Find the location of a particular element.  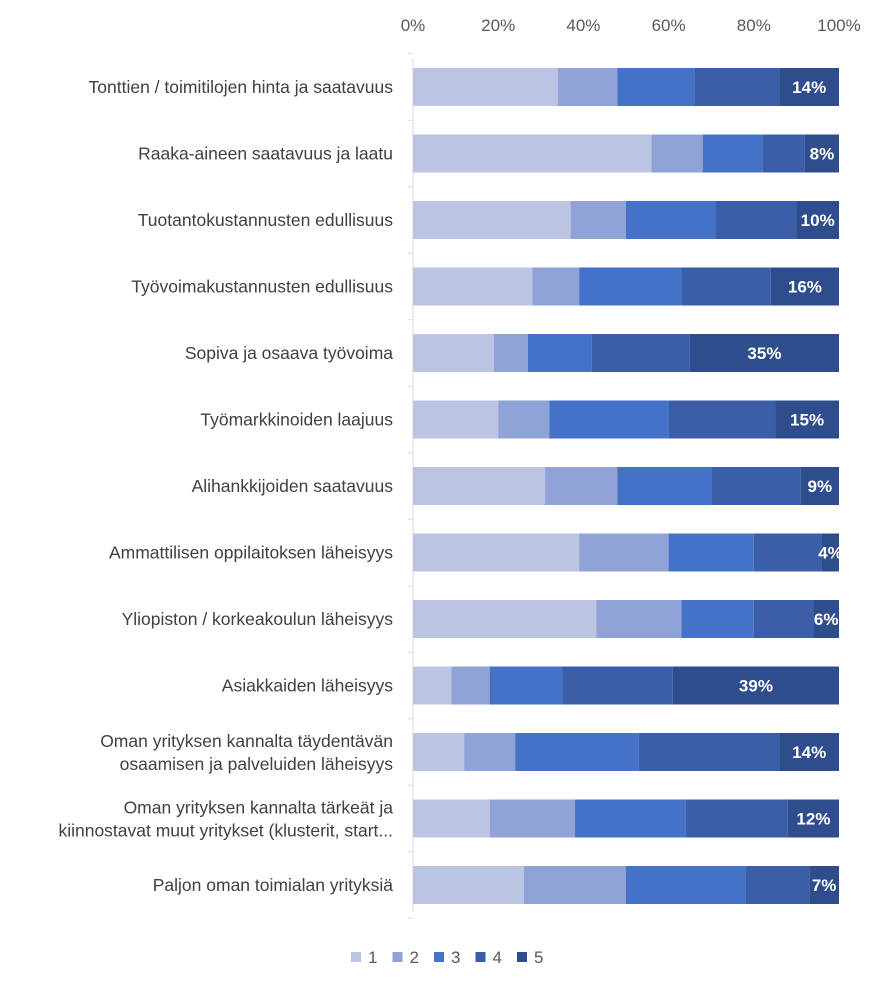

x-tick-label: 40% is located at coordinates (583, 25).